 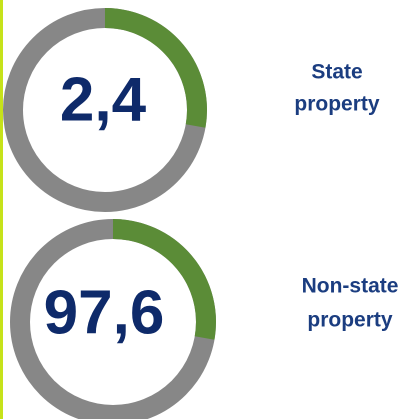 What do you see at coordinates (103, 100) in the screenshot?
I see `value: 2,4` at bounding box center [103, 100].